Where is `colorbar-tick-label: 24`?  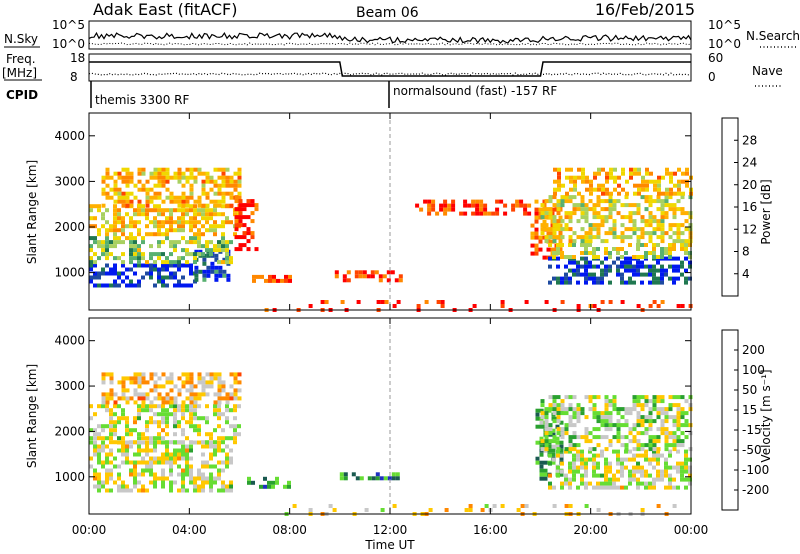
colorbar-tick-label: 24 is located at coordinates (749, 163).